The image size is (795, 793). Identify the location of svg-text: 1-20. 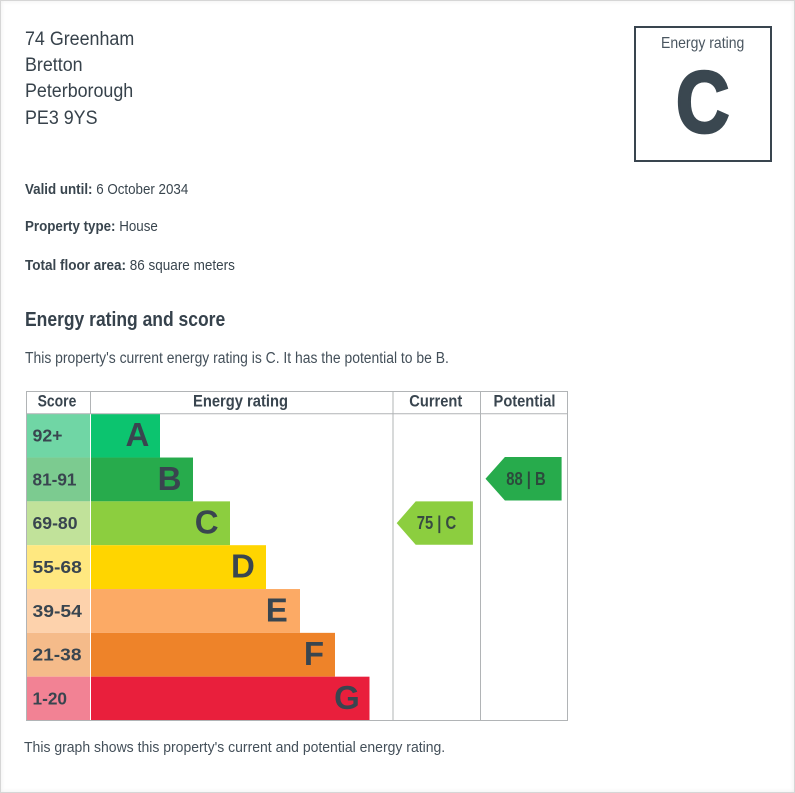
(50, 698).